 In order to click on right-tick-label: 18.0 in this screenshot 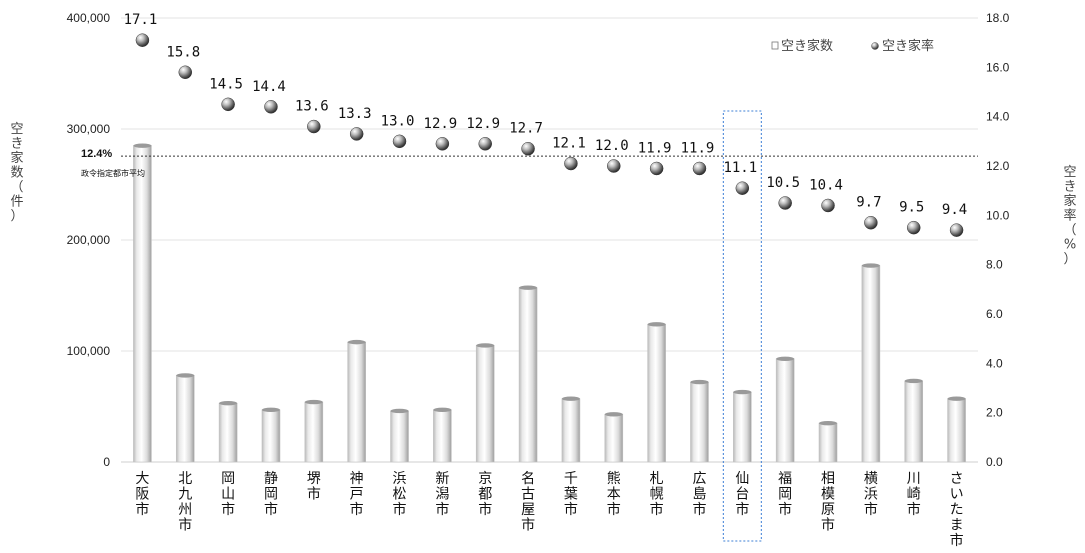, I will do `click(998, 18)`.